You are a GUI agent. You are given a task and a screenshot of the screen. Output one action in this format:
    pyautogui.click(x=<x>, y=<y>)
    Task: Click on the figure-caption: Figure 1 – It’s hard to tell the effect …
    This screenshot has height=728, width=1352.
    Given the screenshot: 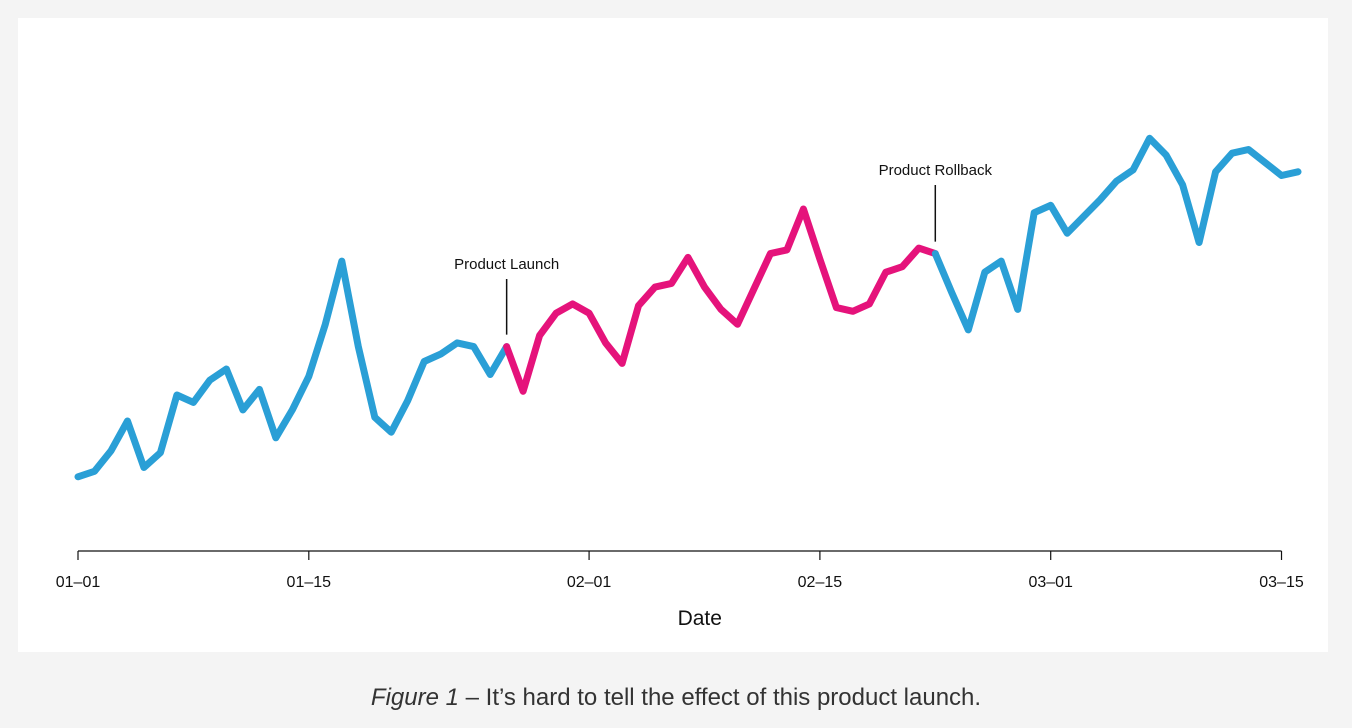 What is the action you would take?
    pyautogui.click(x=676, y=698)
    